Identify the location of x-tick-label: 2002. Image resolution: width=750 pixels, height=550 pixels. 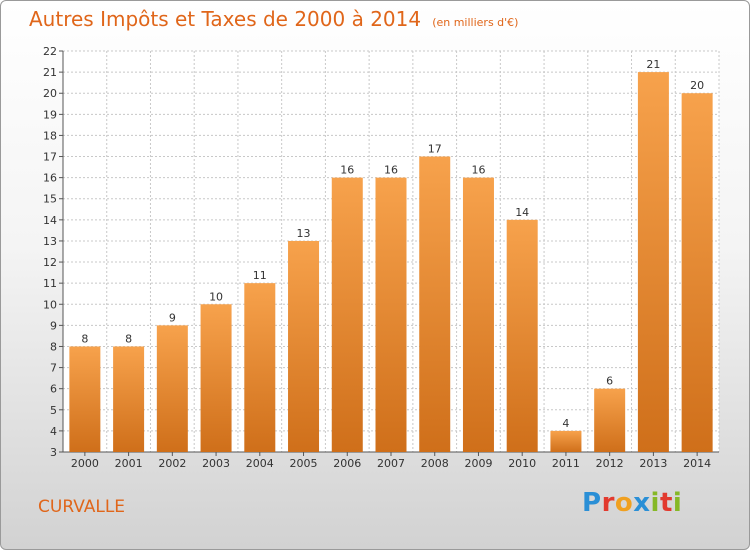
(172, 463).